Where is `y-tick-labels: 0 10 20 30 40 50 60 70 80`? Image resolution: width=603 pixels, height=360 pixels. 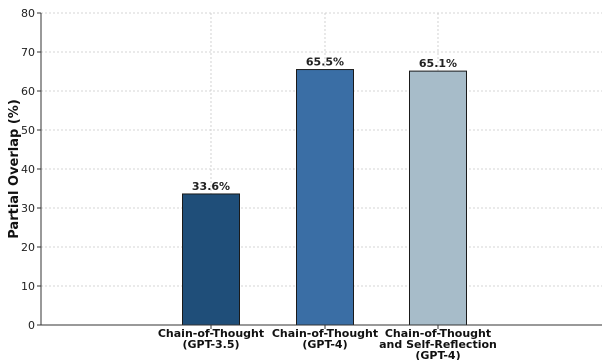
y-tick-labels: 0 10 20 30 40 50 60 70 80 is located at coordinates (28, 169).